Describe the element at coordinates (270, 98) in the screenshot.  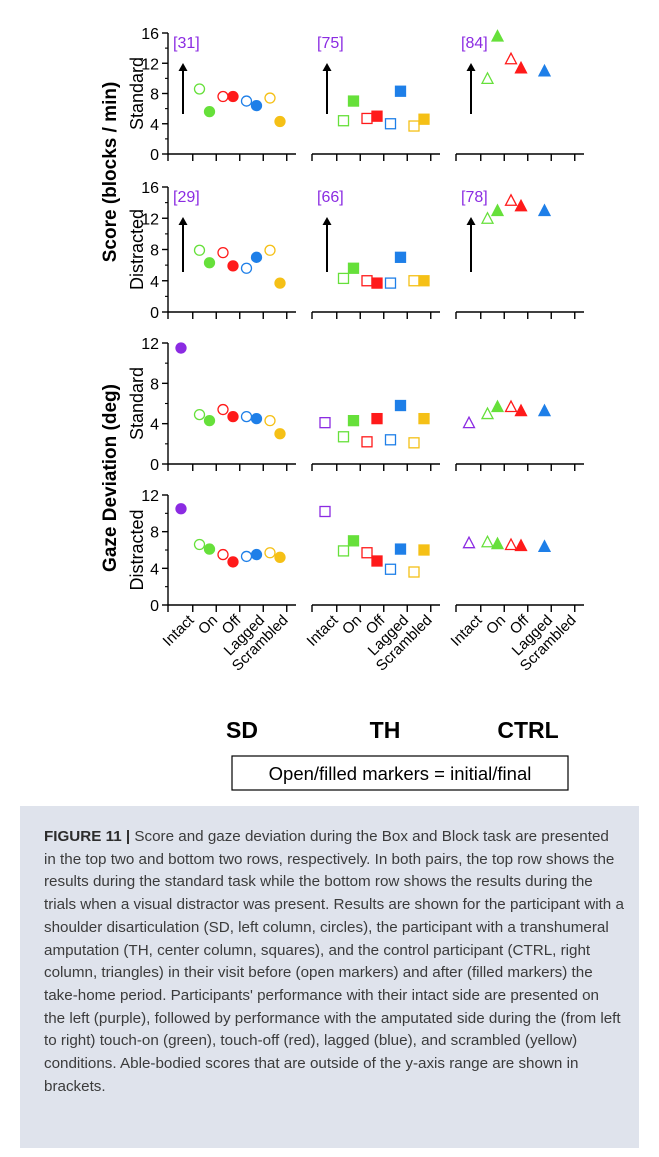
I see `panel-1-sd-scrambled-initial-marker` at that location.